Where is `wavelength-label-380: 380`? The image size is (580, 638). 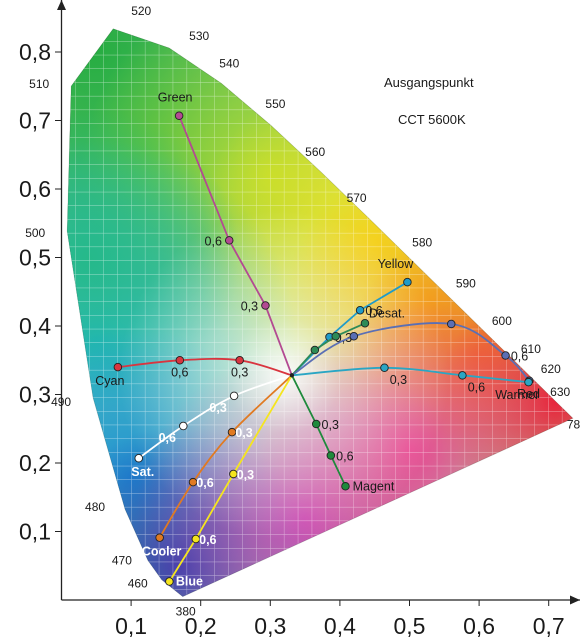
wavelength-label-380: 380 is located at coordinates (186, 612).